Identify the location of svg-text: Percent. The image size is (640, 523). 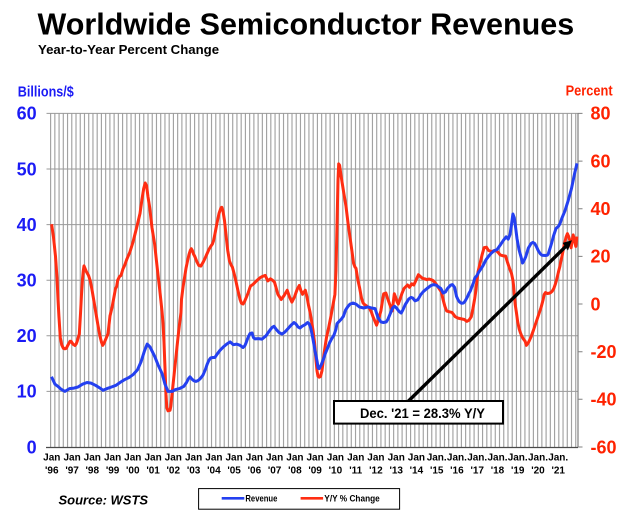
(589, 92).